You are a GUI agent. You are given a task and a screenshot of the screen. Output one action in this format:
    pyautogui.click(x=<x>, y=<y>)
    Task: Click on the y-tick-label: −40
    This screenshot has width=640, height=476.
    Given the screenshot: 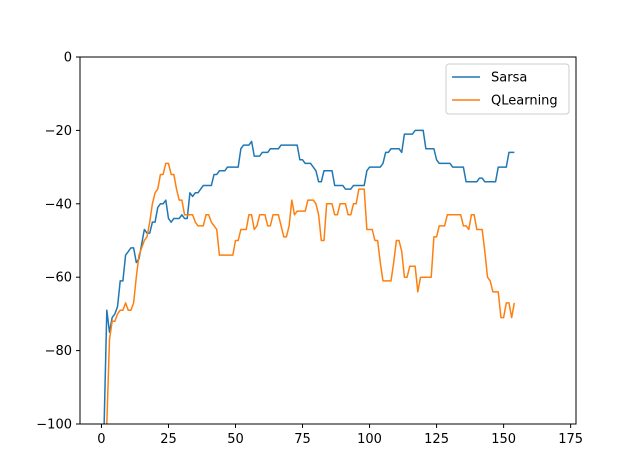 What is the action you would take?
    pyautogui.click(x=58, y=204)
    